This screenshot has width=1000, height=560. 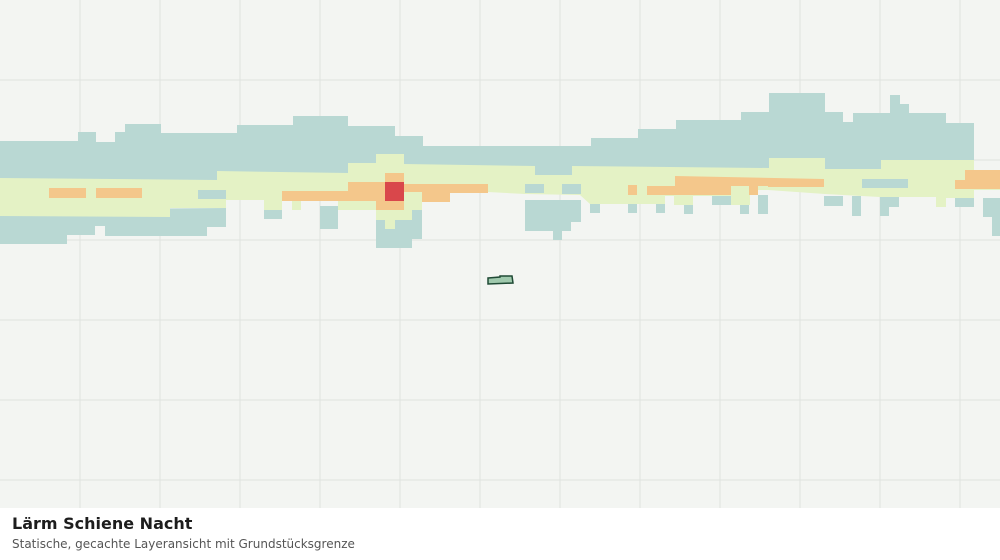 What do you see at coordinates (500, 191) in the screenshot?
I see `noise-zone-medium` at bounding box center [500, 191].